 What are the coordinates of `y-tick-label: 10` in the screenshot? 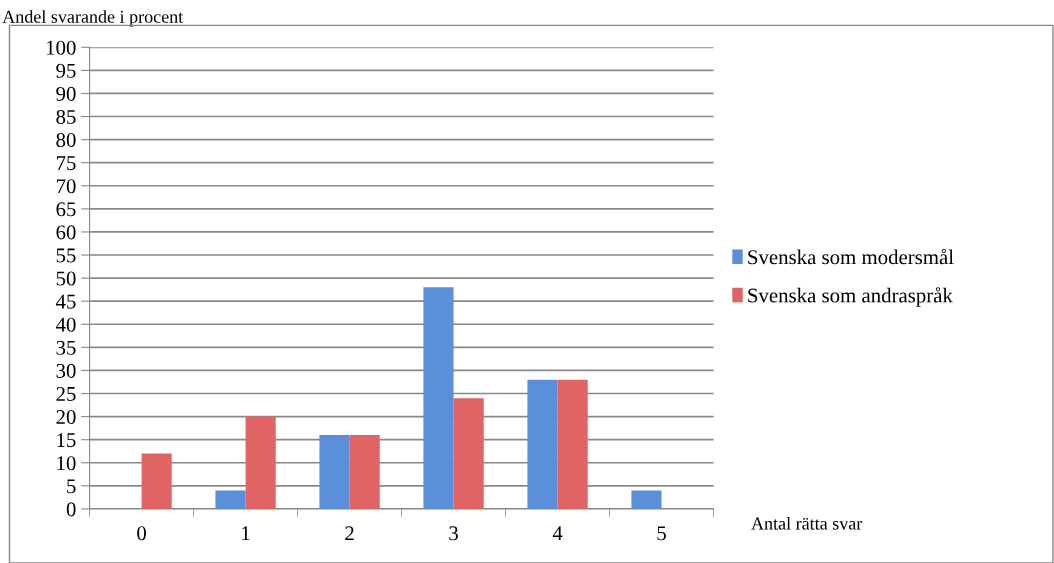 It's located at (66, 463).